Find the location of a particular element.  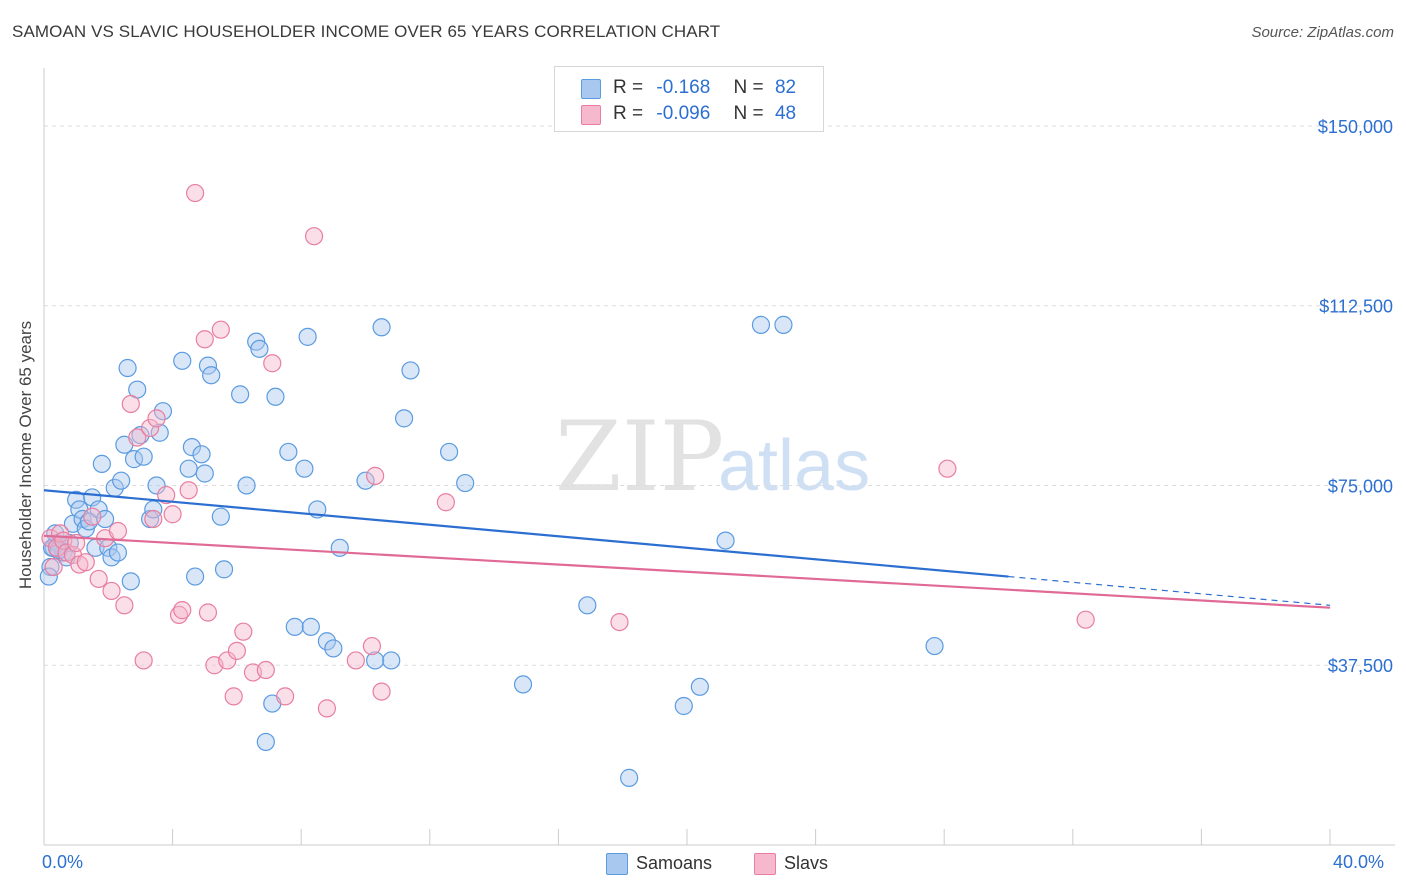

legend-label-samoans: Samoans is located at coordinates (674, 863).